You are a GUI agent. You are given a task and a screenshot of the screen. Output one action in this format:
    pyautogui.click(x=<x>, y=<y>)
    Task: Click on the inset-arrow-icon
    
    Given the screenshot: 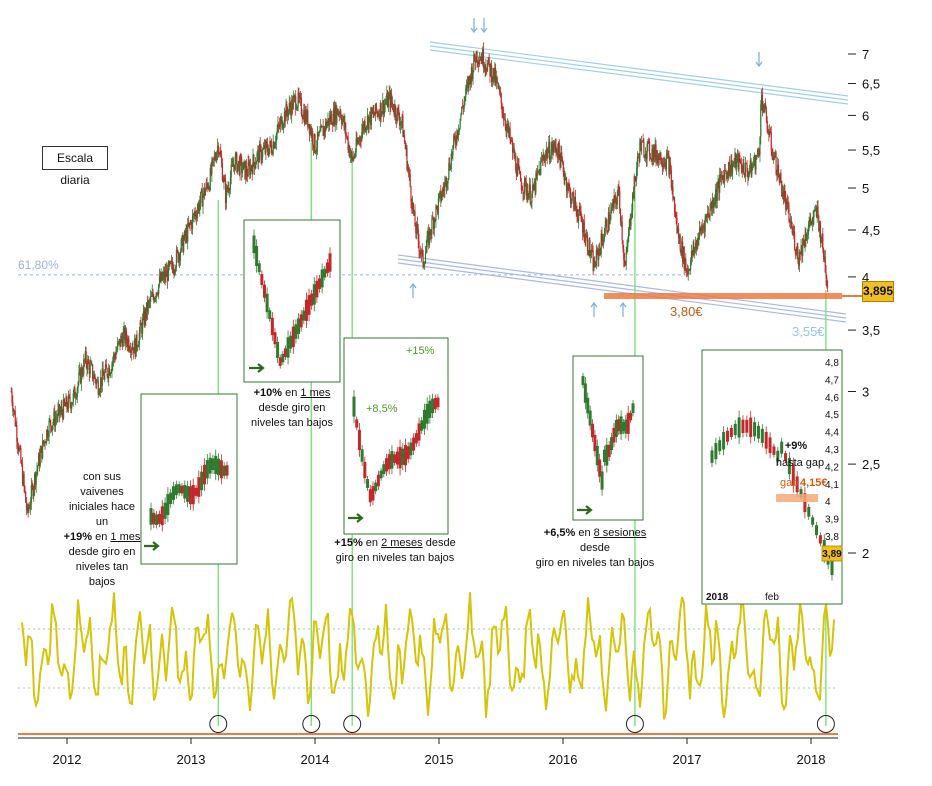 What is the action you would take?
    pyautogui.click(x=585, y=510)
    